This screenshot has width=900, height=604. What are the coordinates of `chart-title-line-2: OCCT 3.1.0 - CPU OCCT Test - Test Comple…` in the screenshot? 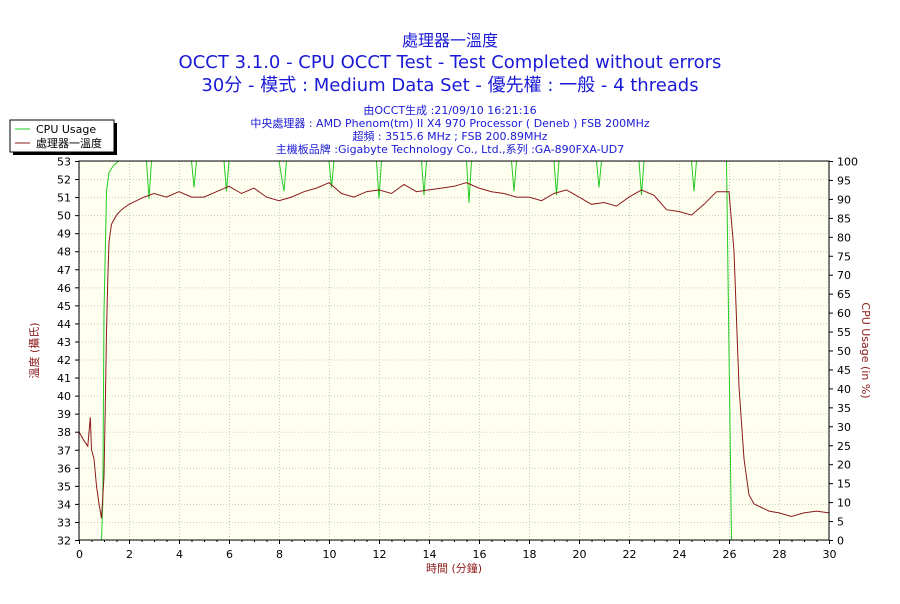 It's located at (450, 62).